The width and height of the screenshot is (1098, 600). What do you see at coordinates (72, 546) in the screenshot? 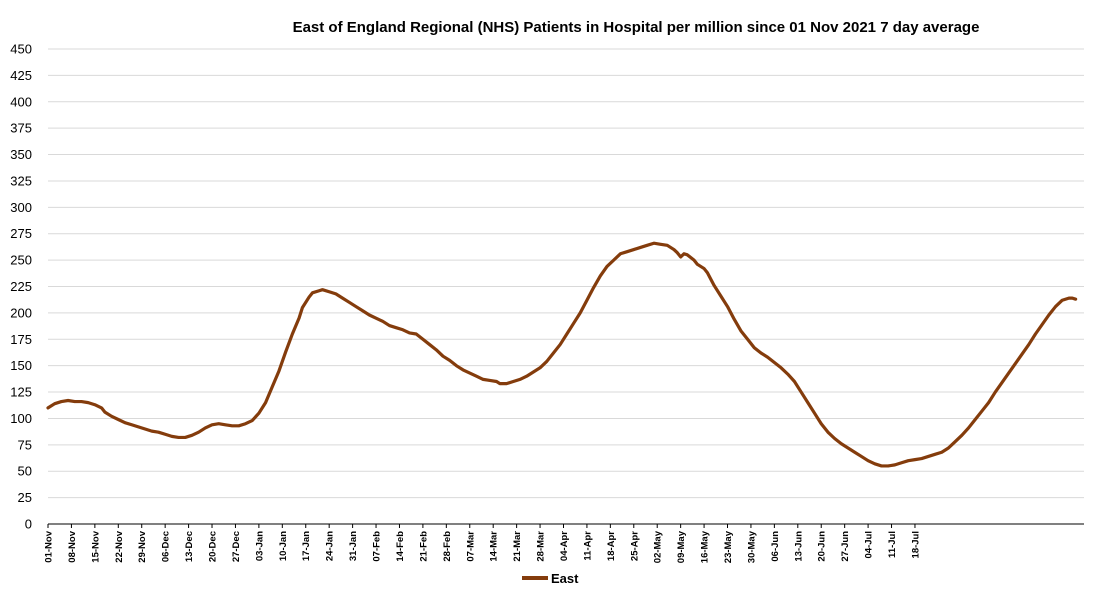
I see `x-tick-label: 08-Nov` at bounding box center [72, 546].